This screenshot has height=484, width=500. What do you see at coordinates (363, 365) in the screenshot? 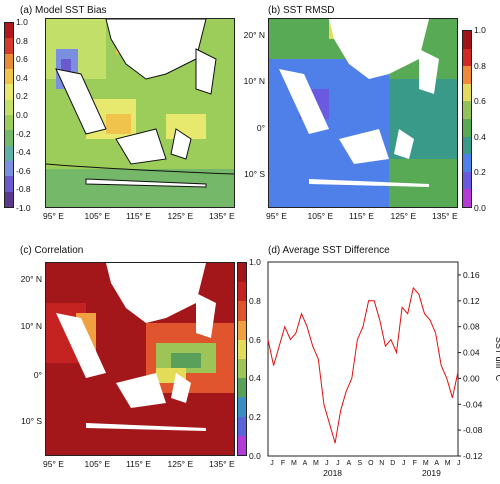
I see `sst-diff-series-line` at bounding box center [363, 365].